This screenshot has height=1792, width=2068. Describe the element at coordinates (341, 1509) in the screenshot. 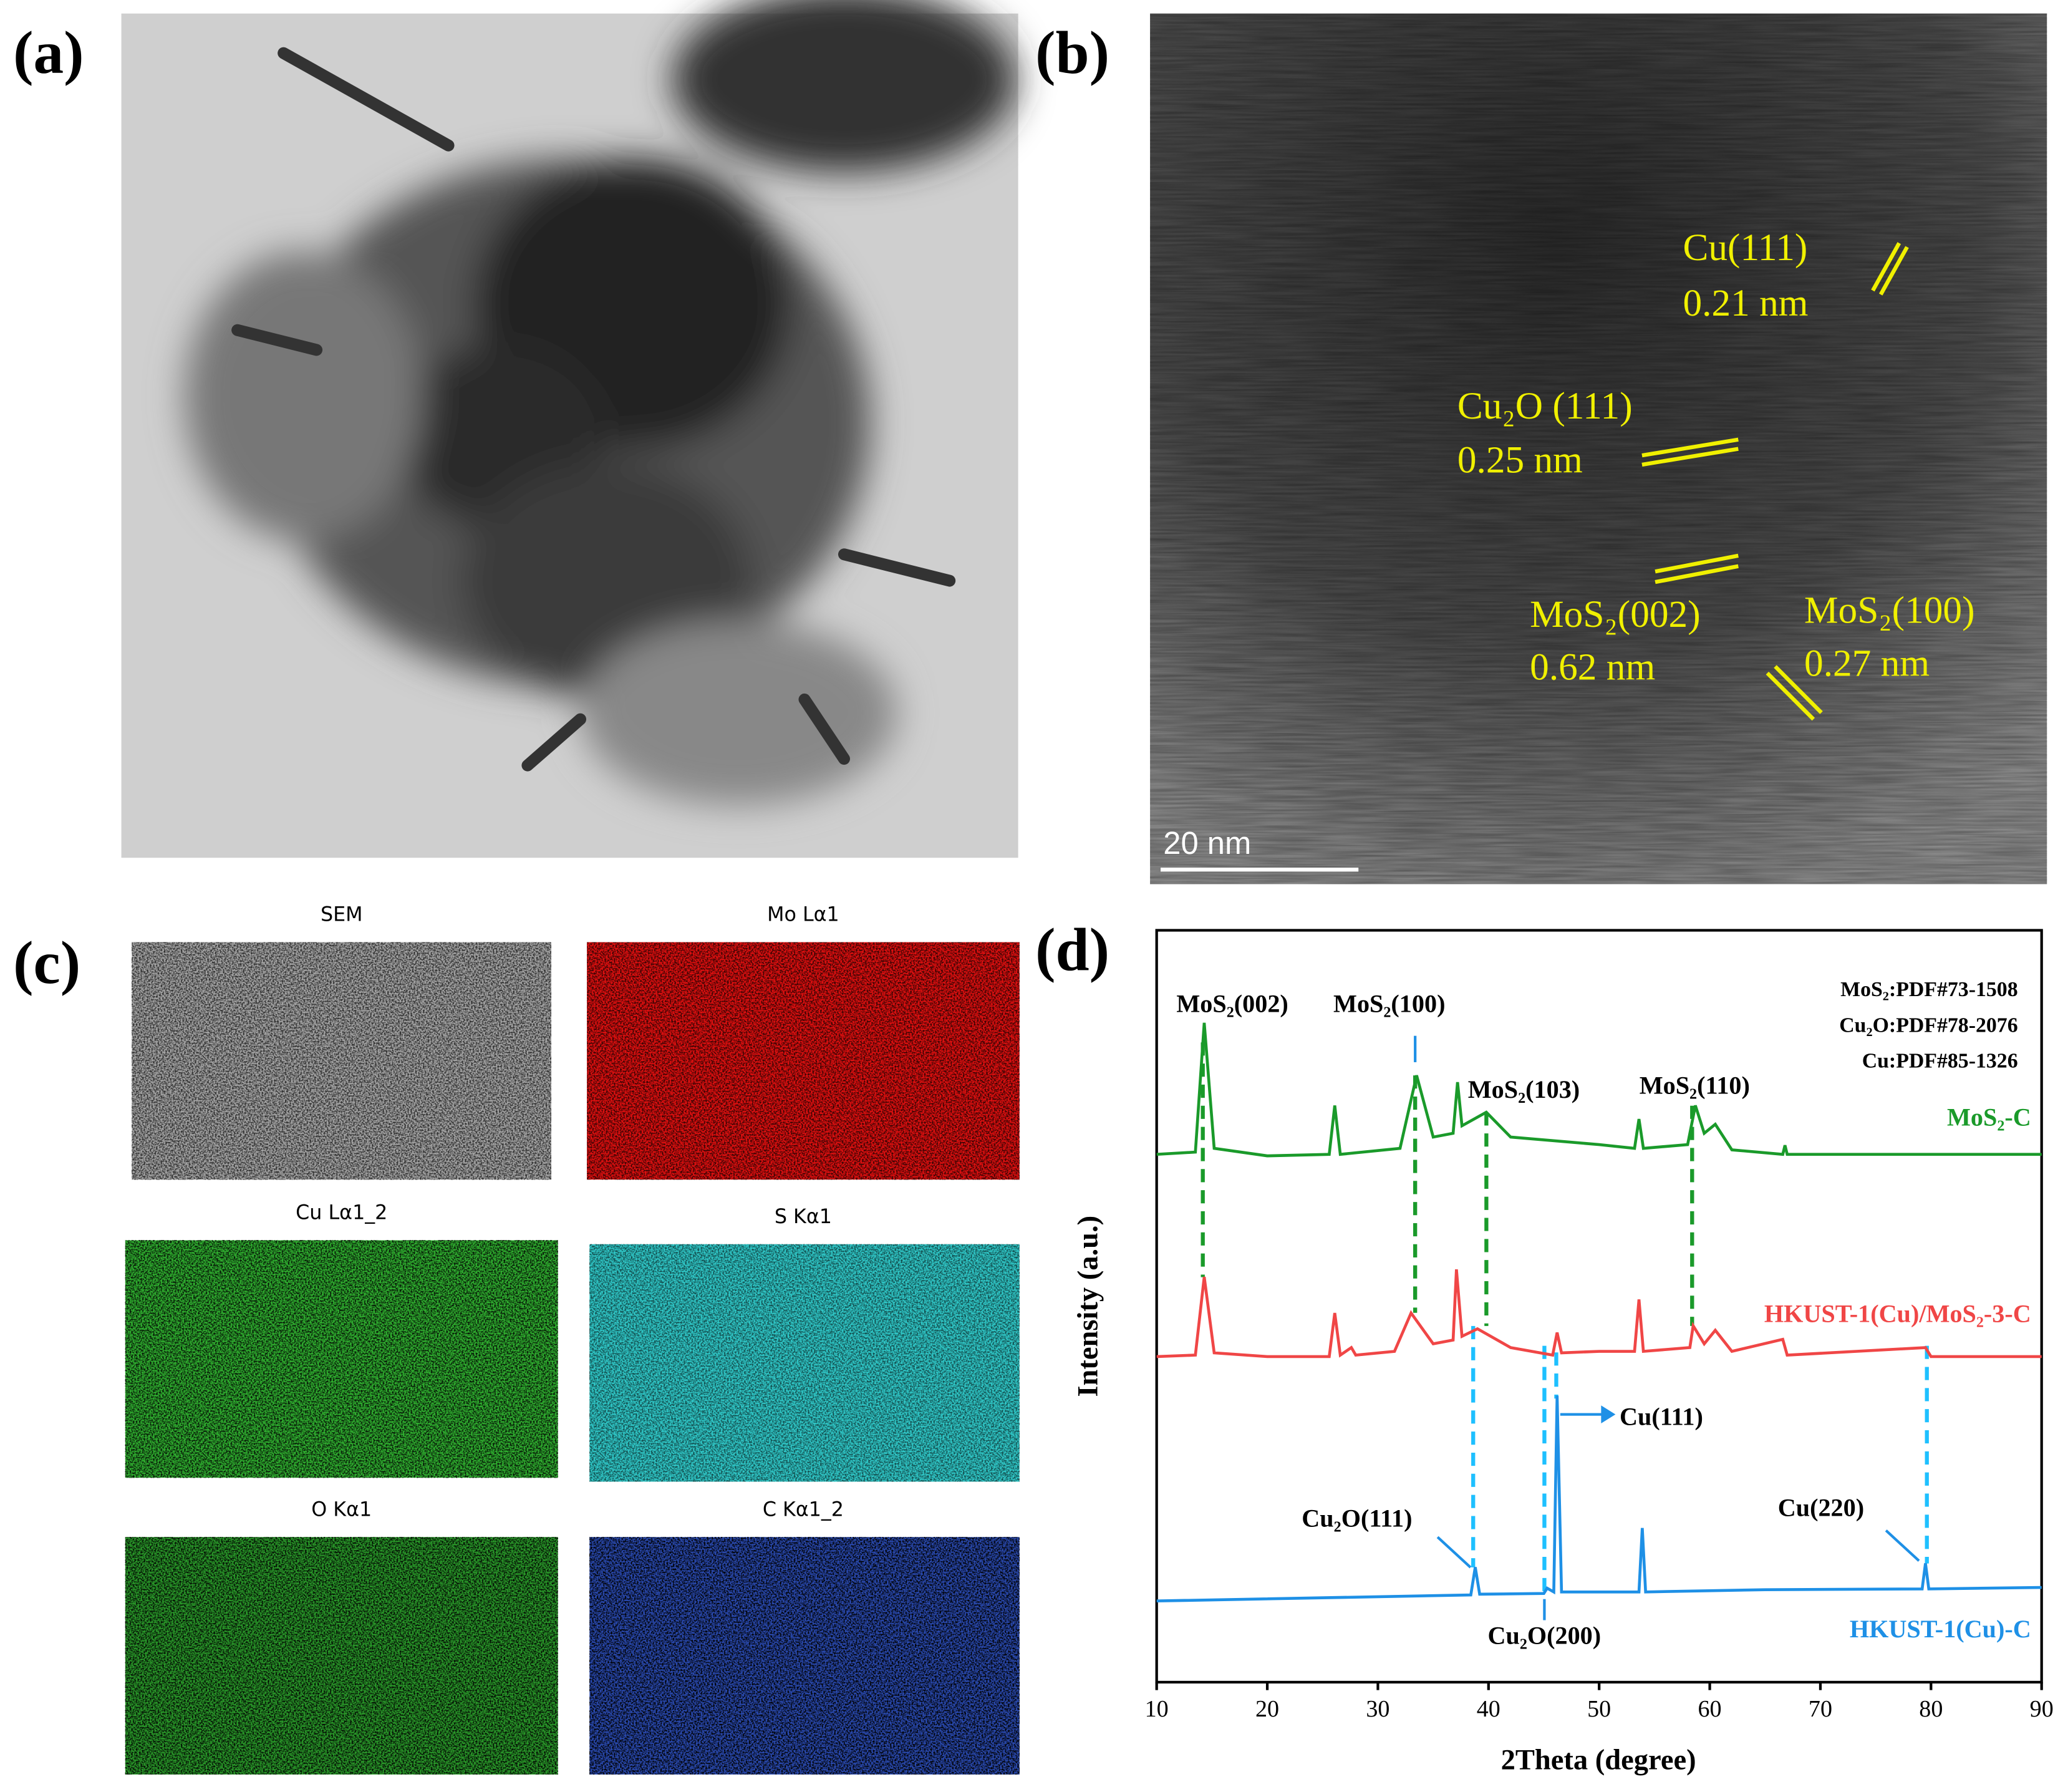

I see `map-title: O Kα1` at that location.